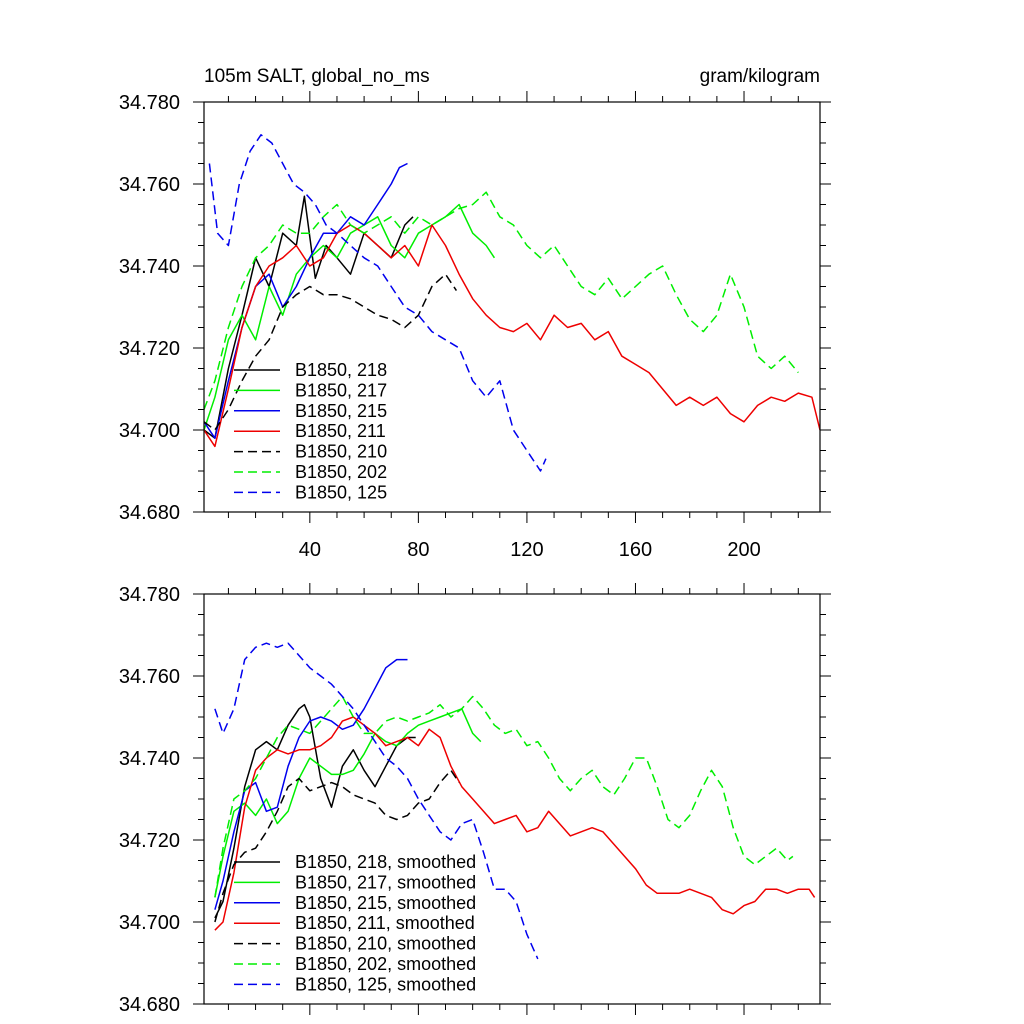 This screenshot has width=1024, height=1024. What do you see at coordinates (341, 452) in the screenshot?
I see `legend-label: B1850, 210` at bounding box center [341, 452].